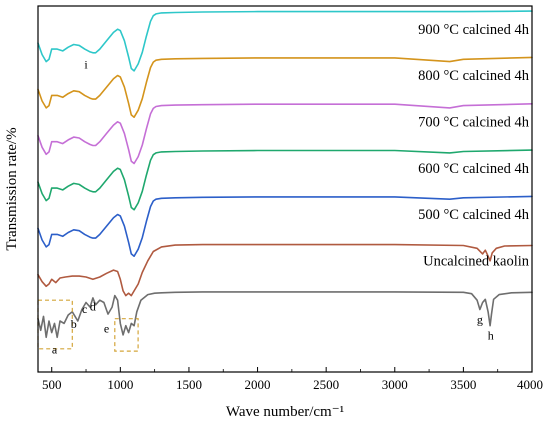  Describe the element at coordinates (395, 384) in the screenshot. I see `x-tick-label-3000: 3000` at that location.